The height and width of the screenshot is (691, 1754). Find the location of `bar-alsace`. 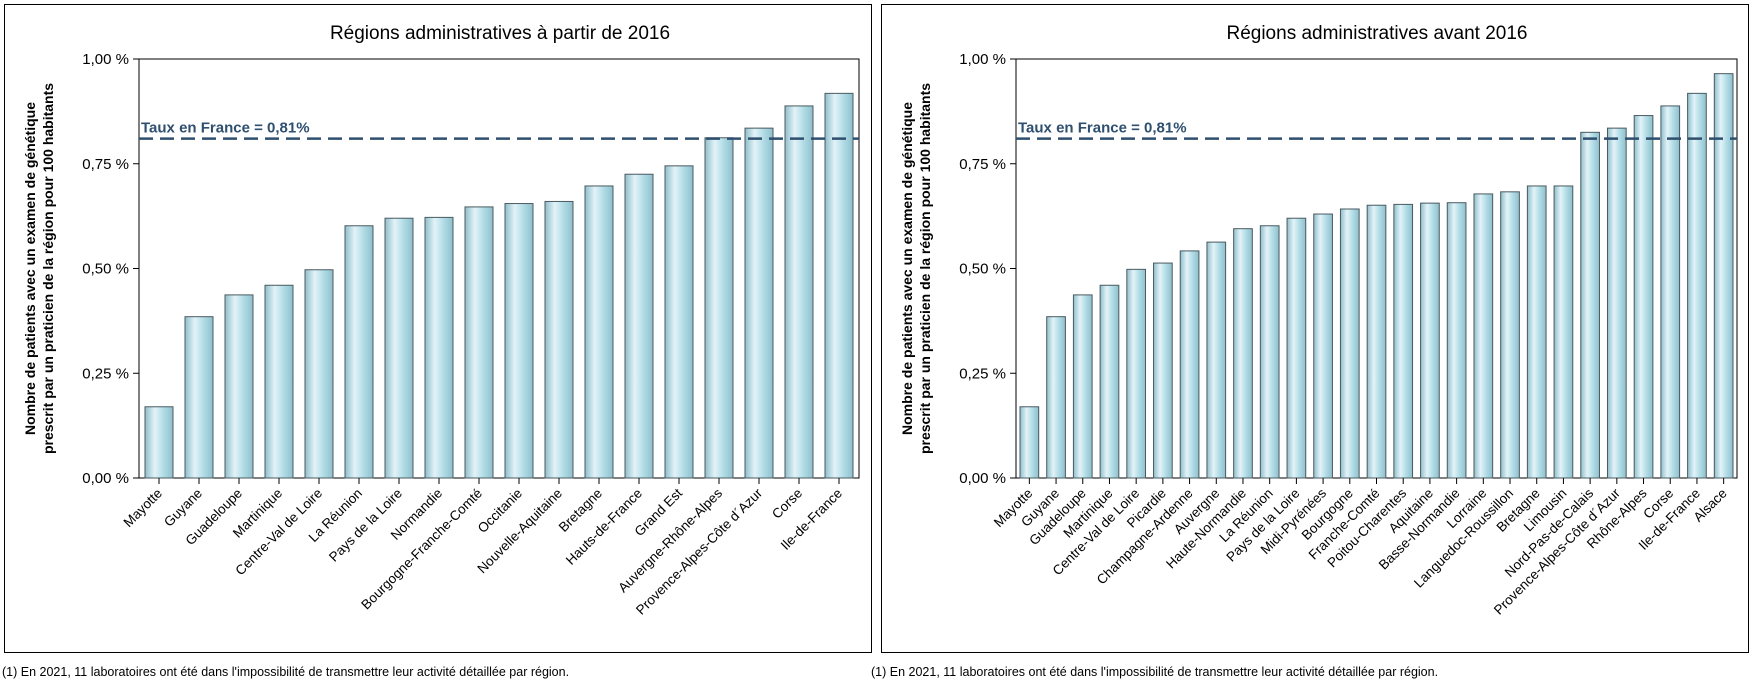

bar-alsace is located at coordinates (1723, 276).